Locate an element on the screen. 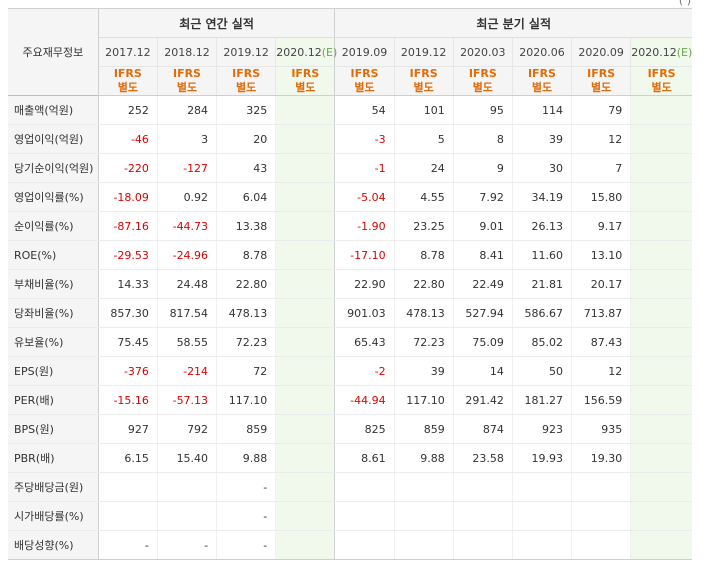 This screenshot has width=705, height=573. row-label: 영업이익(억원) is located at coordinates (53, 139).